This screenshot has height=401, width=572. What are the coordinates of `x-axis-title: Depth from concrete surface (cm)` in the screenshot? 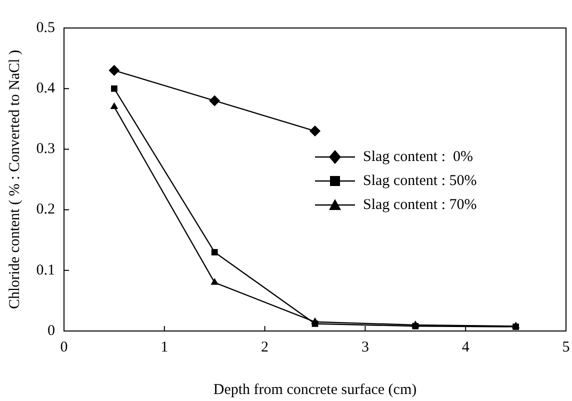 It's located at (315, 390).